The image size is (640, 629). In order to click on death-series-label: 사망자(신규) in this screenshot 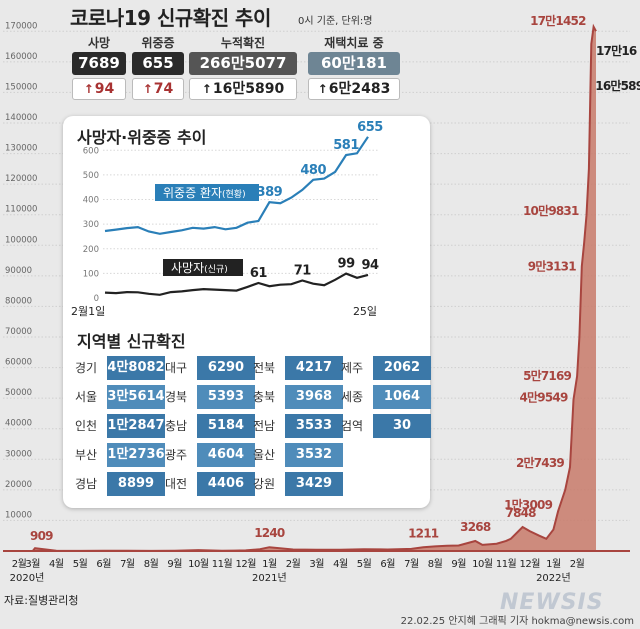, I will do `click(199, 268)`.